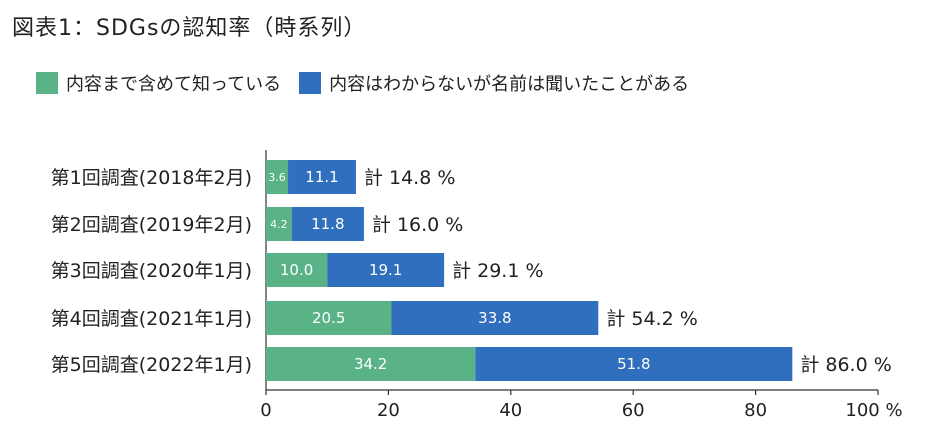 The image size is (940, 438). What do you see at coordinates (189, 28) in the screenshot?
I see `chart-title: 図表1：SDGsの認知率（時系列）` at bounding box center [189, 28].